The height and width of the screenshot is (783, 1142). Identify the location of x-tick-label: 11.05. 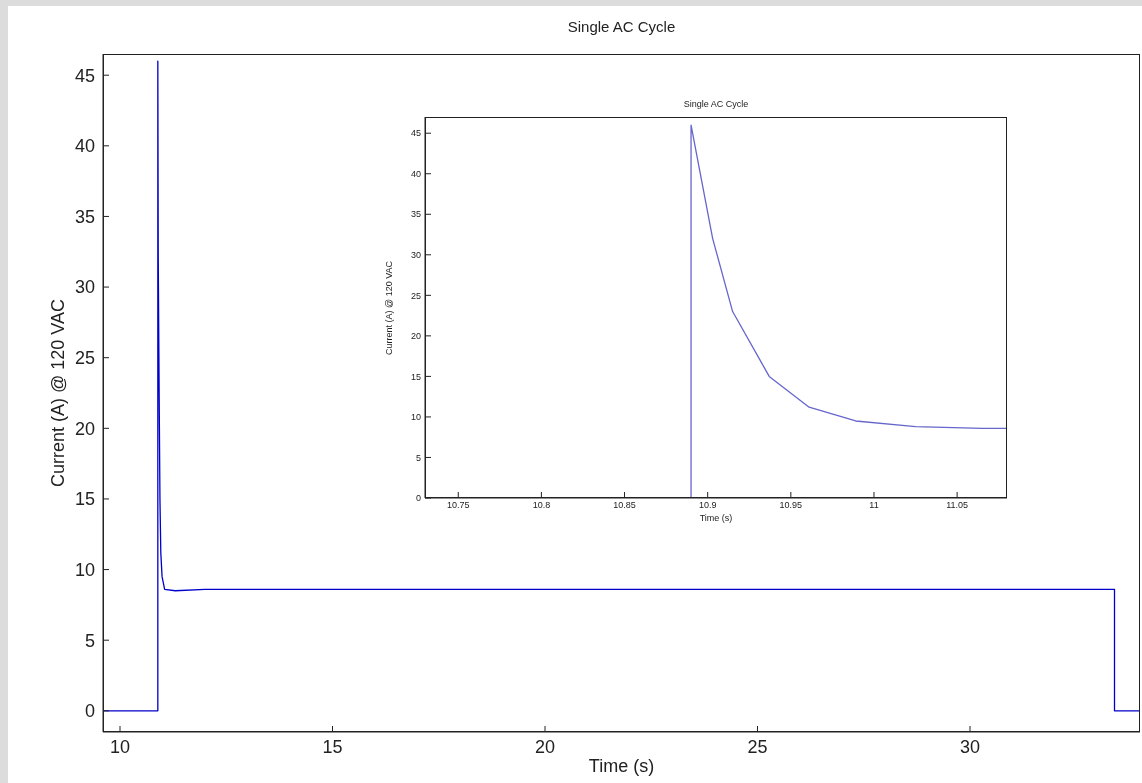
(957, 505).